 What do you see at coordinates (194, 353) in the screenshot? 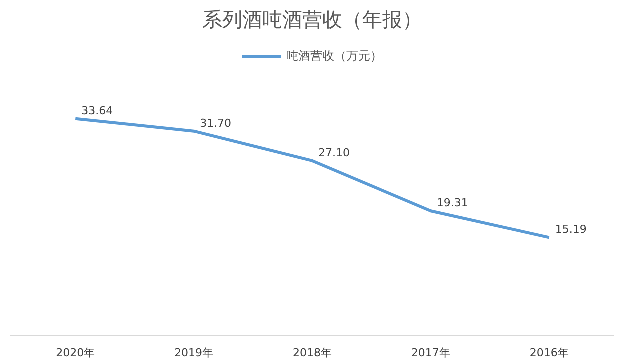
I see `x-tick-label: 2019年` at bounding box center [194, 353].